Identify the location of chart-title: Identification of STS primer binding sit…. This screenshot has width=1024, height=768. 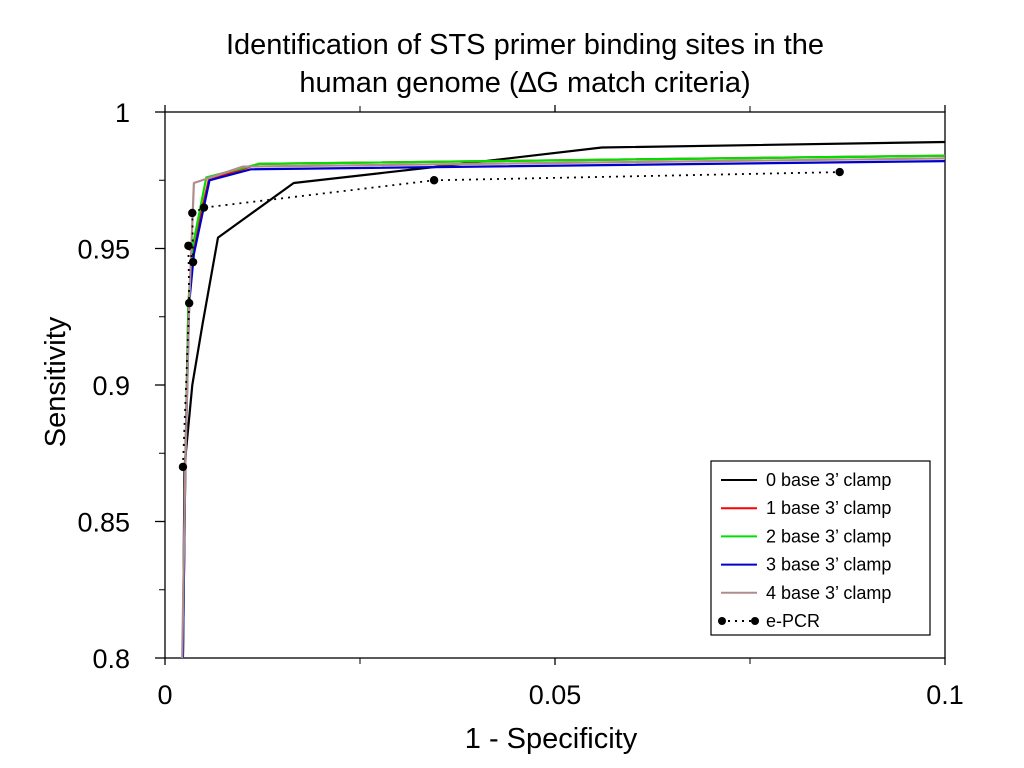
(512, 64).